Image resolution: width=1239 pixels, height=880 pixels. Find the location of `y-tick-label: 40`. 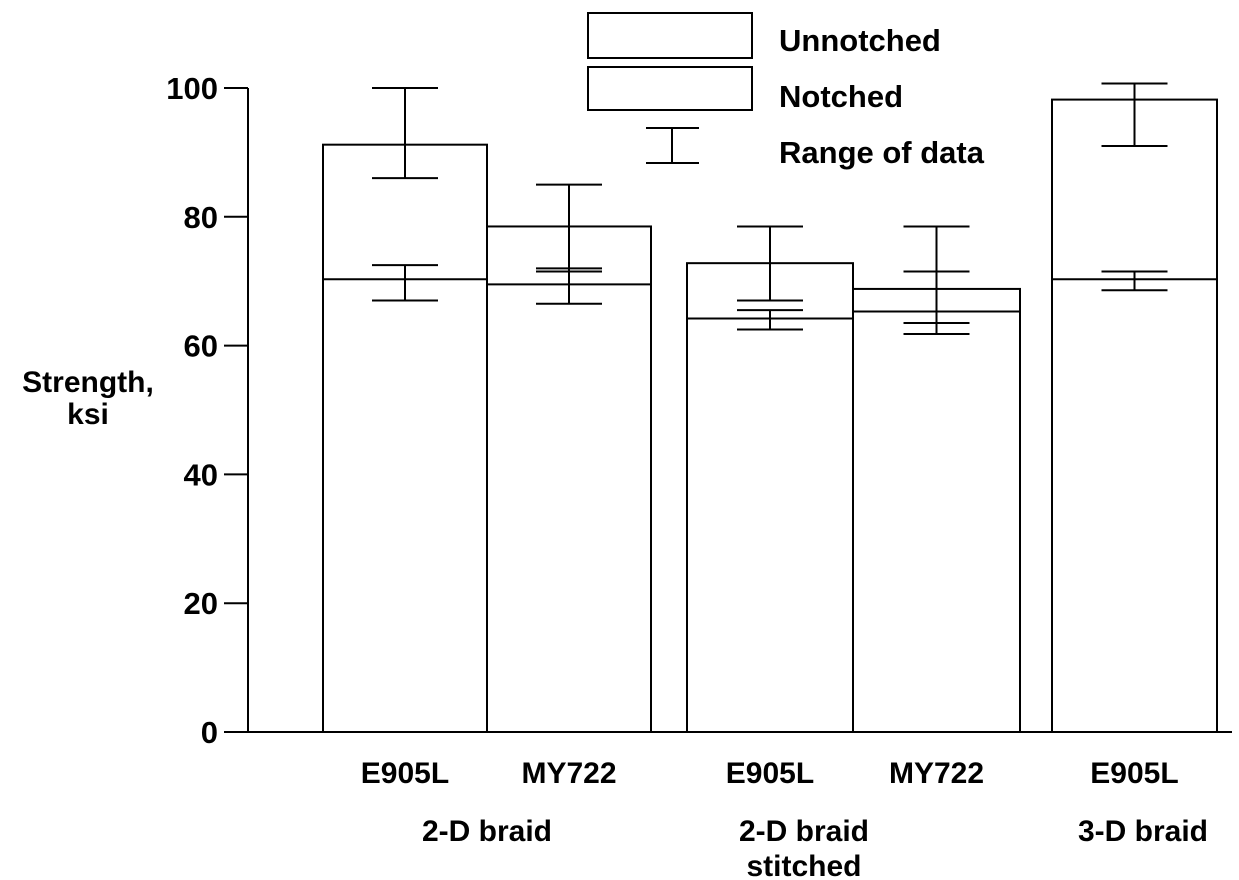

y-tick-label: 40 is located at coordinates (201, 474).